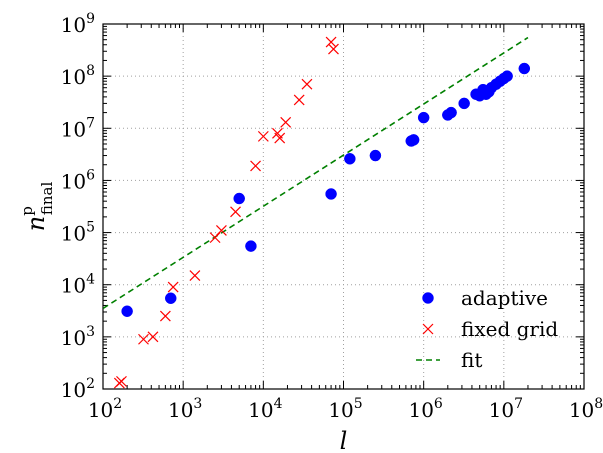 The width and height of the screenshot is (603, 453). Describe the element at coordinates (78, 24) in the screenshot. I see `y-tick-label: 10⁹` at that location.